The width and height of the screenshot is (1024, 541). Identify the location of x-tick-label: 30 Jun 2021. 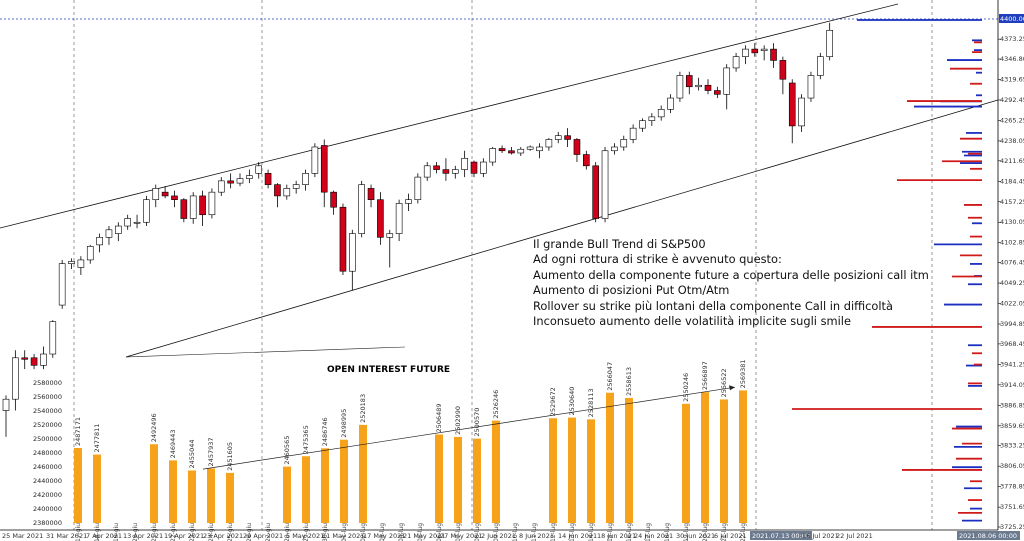
(695, 536).